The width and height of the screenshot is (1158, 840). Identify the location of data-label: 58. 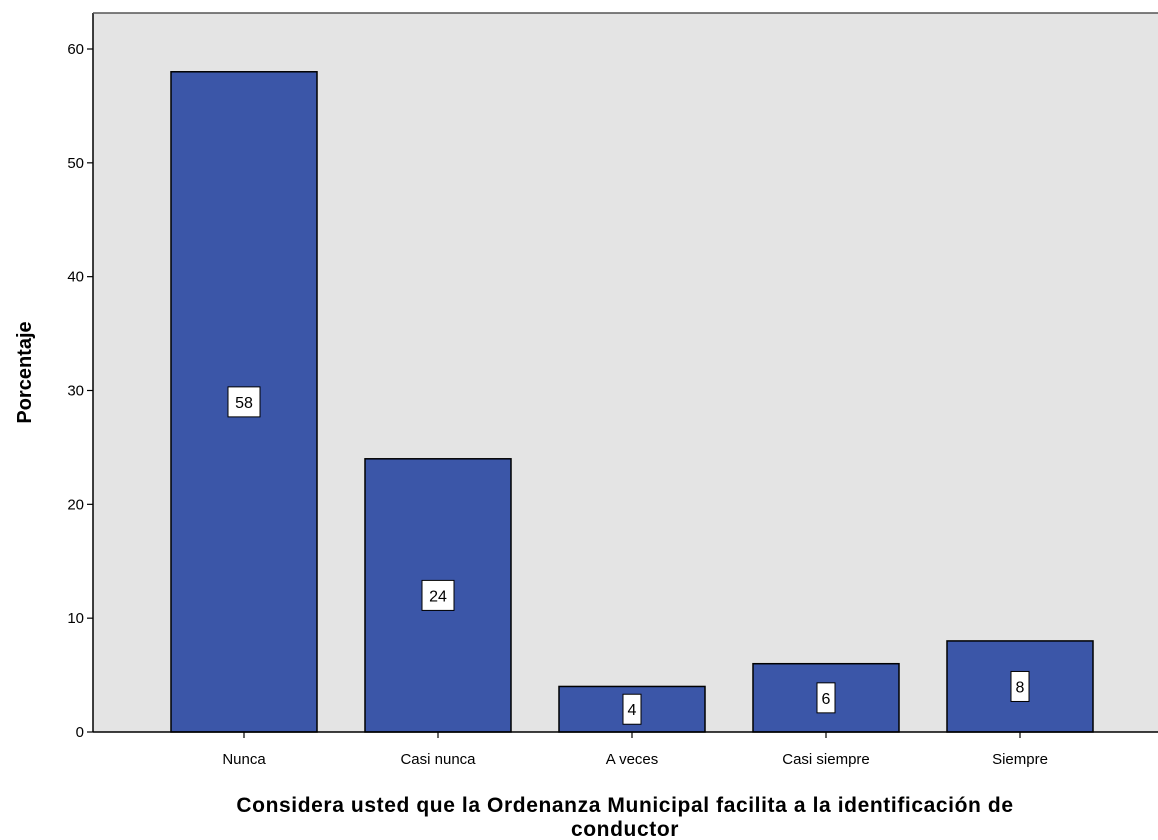
(244, 403).